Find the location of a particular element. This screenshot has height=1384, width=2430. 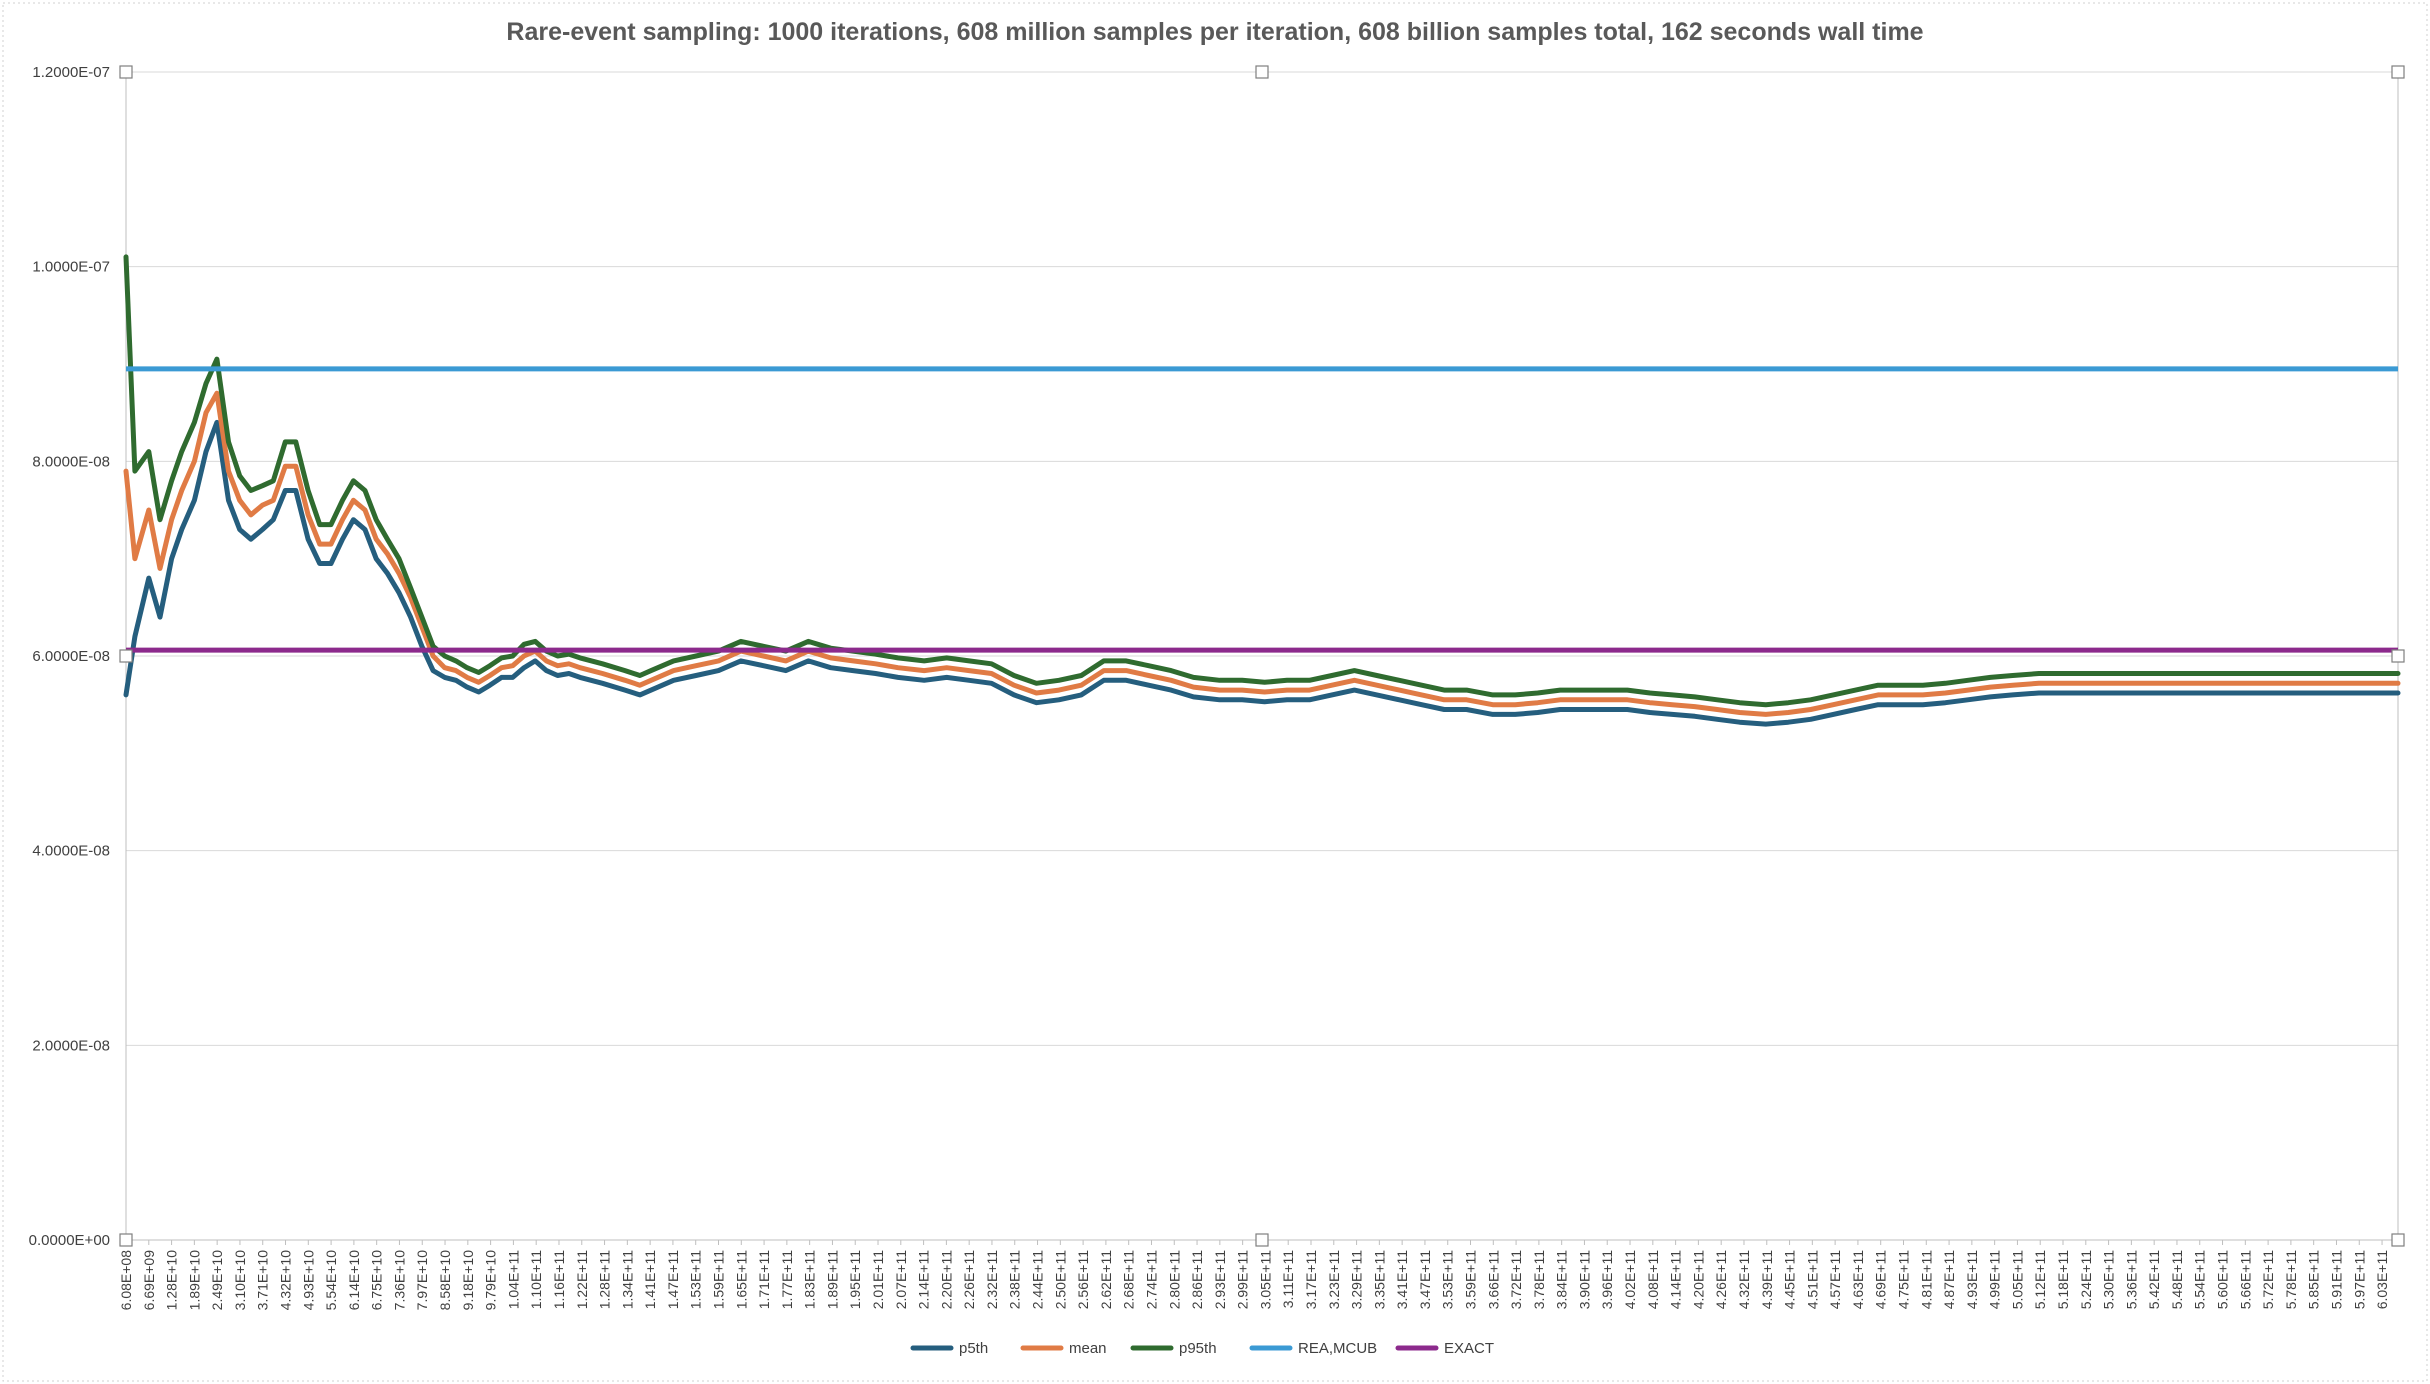

x-tick-label: 3.53E+11 is located at coordinates (1448, 1280).